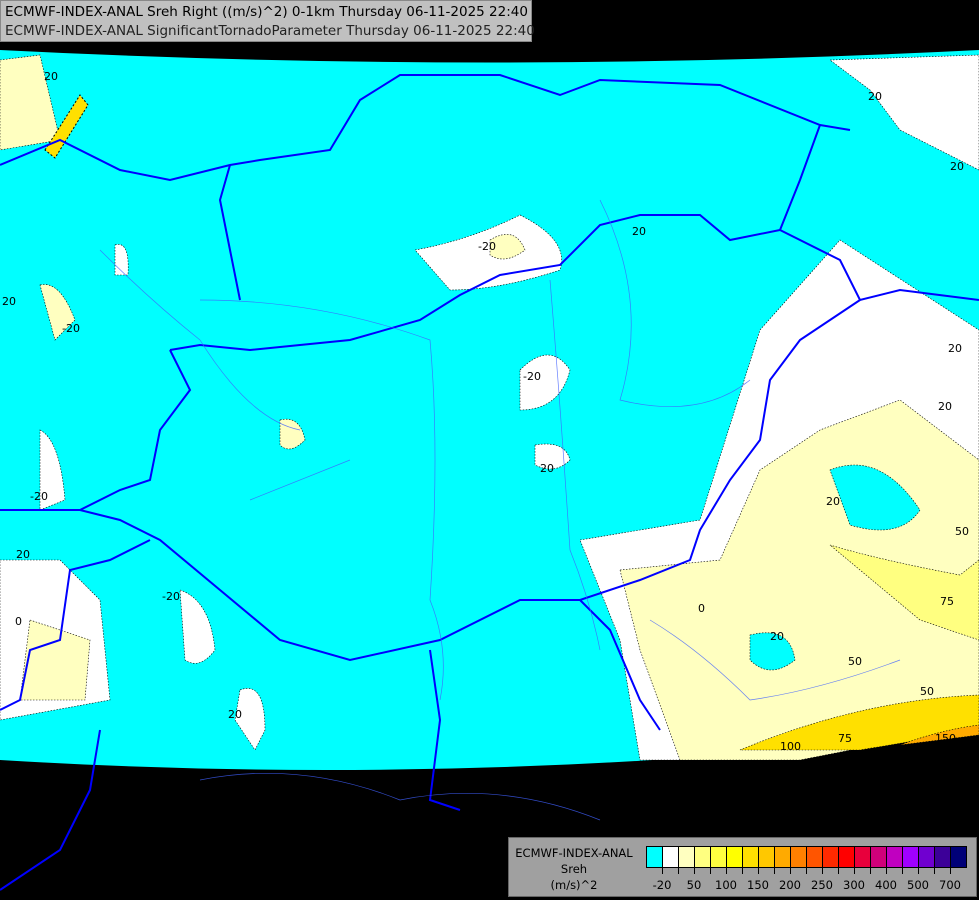  Describe the element at coordinates (790, 746) in the screenshot. I see `svg-text: 100` at that location.